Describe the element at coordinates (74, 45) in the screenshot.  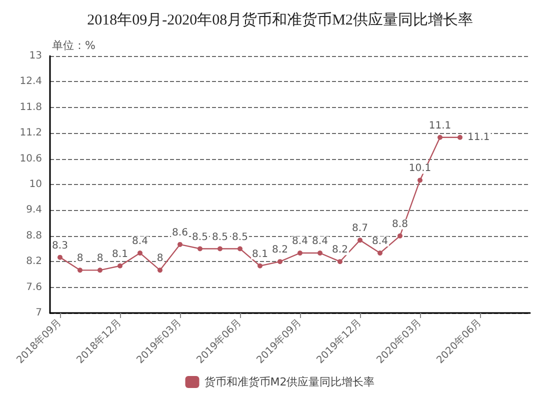
I see `y-axis-title: 单位：%` at that location.